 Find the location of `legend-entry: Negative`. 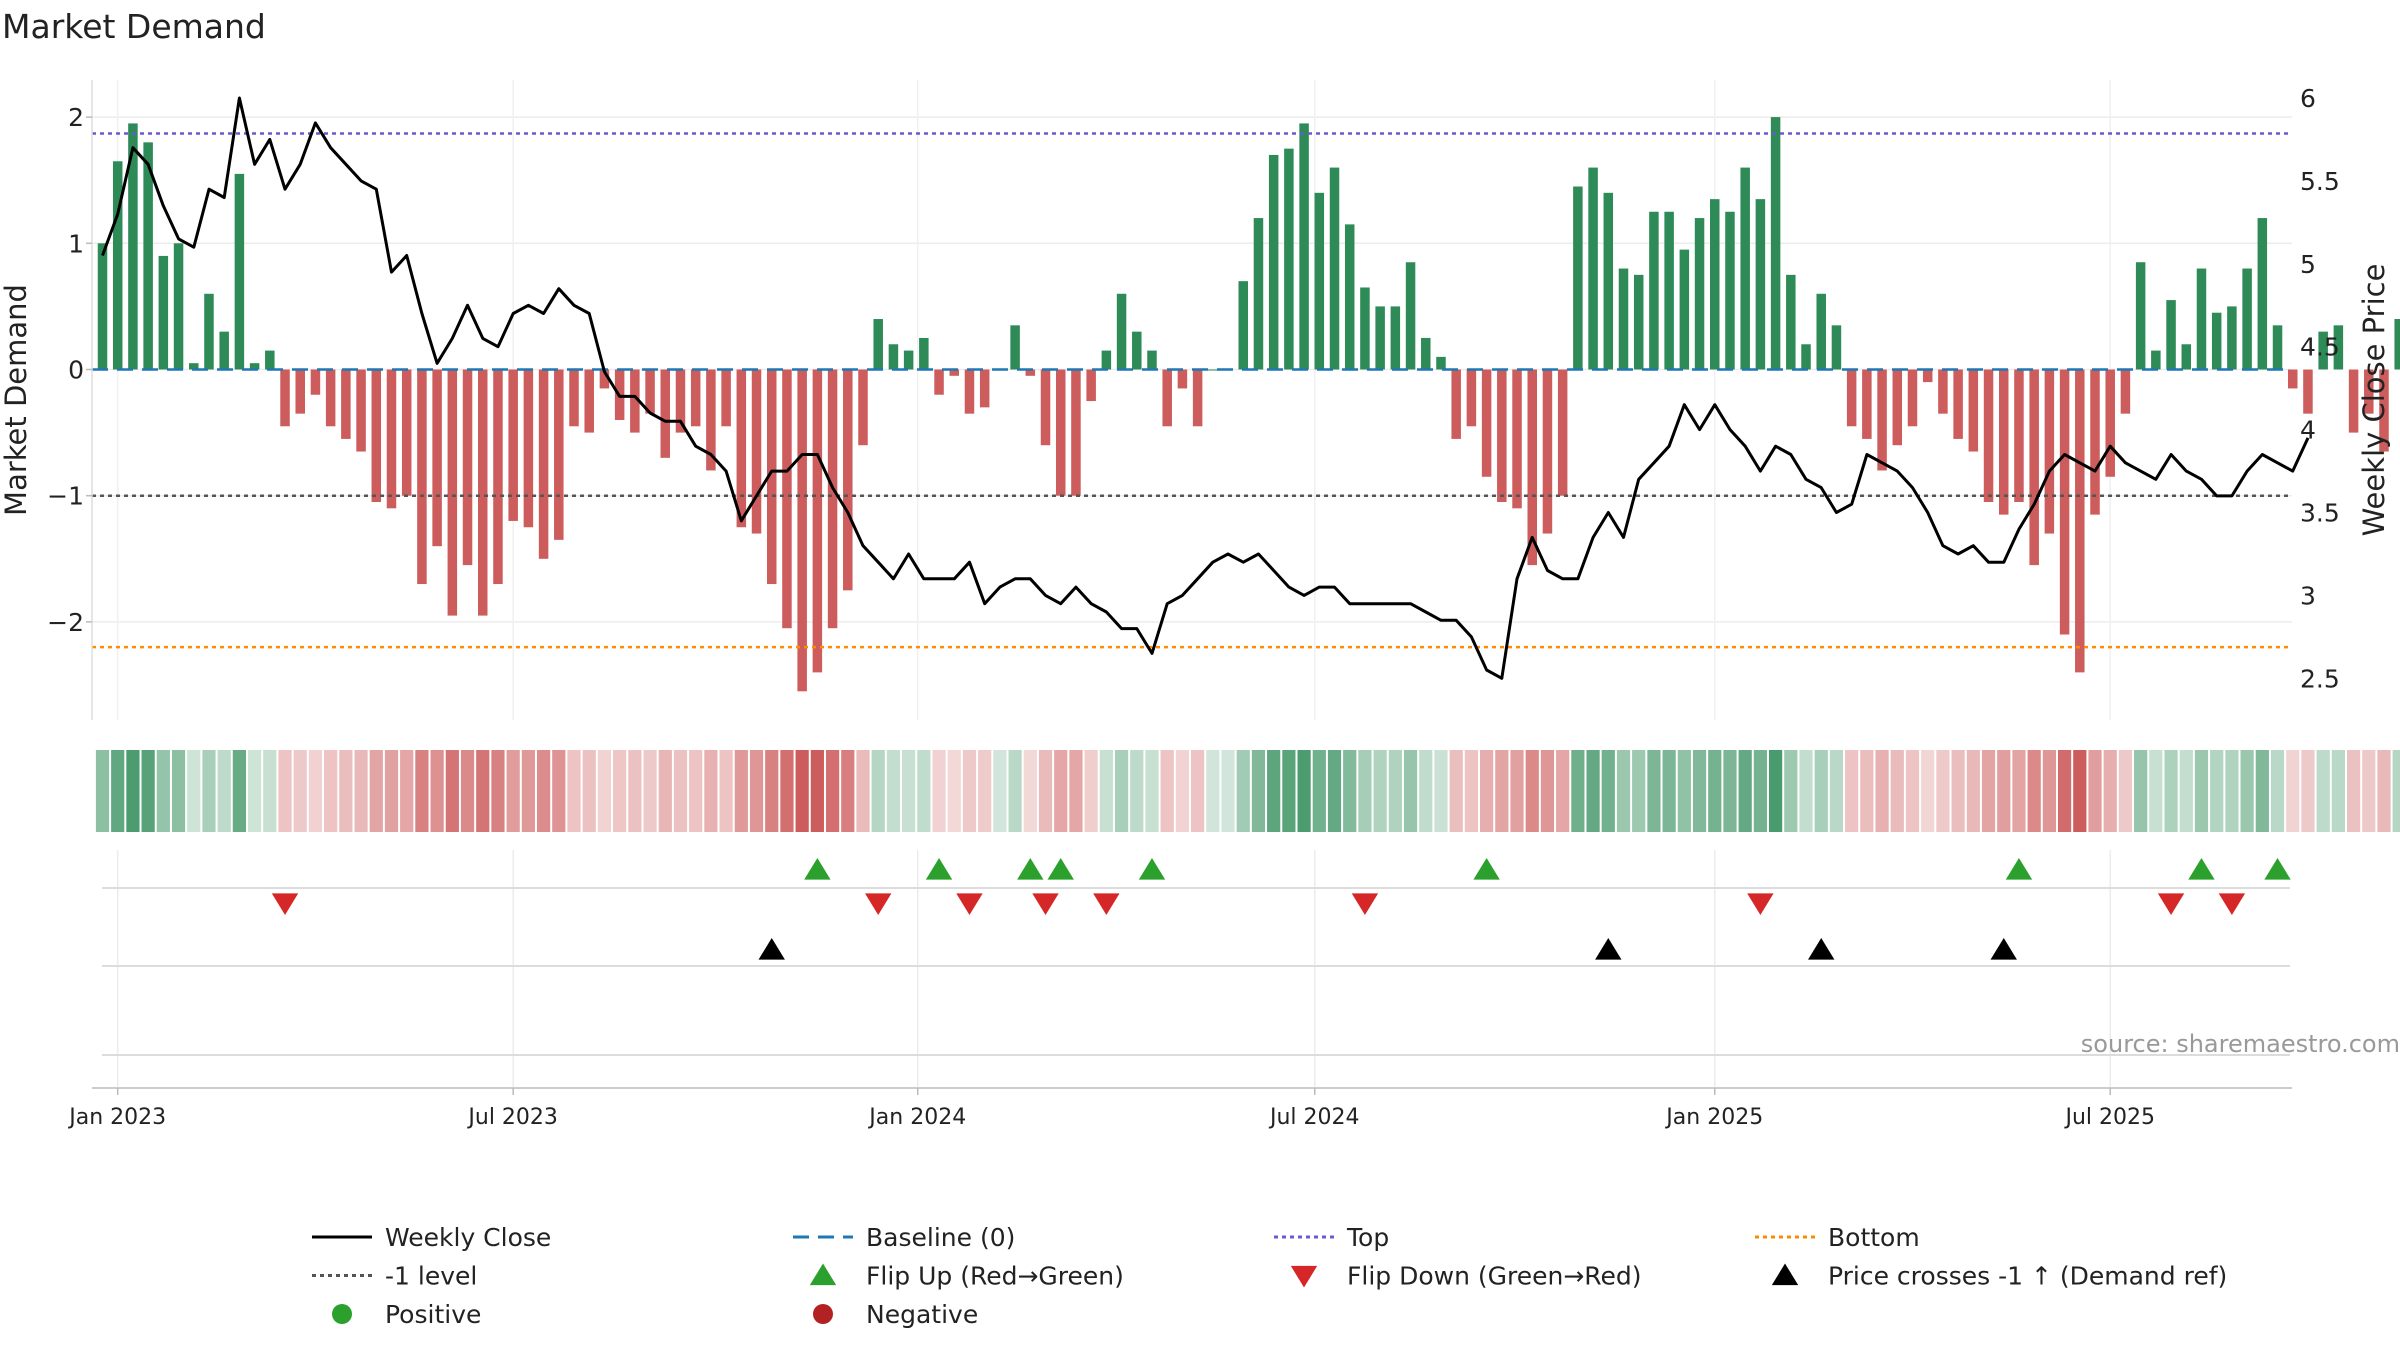

legend-entry: Negative is located at coordinates (895, 1314).